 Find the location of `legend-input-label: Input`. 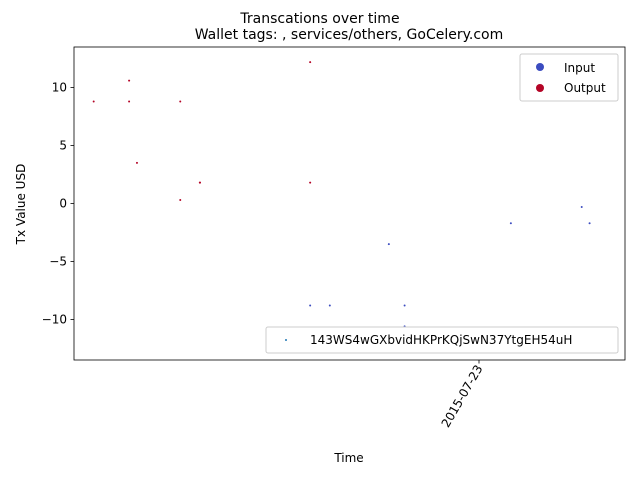

legend-input-label: Input is located at coordinates (579, 68).